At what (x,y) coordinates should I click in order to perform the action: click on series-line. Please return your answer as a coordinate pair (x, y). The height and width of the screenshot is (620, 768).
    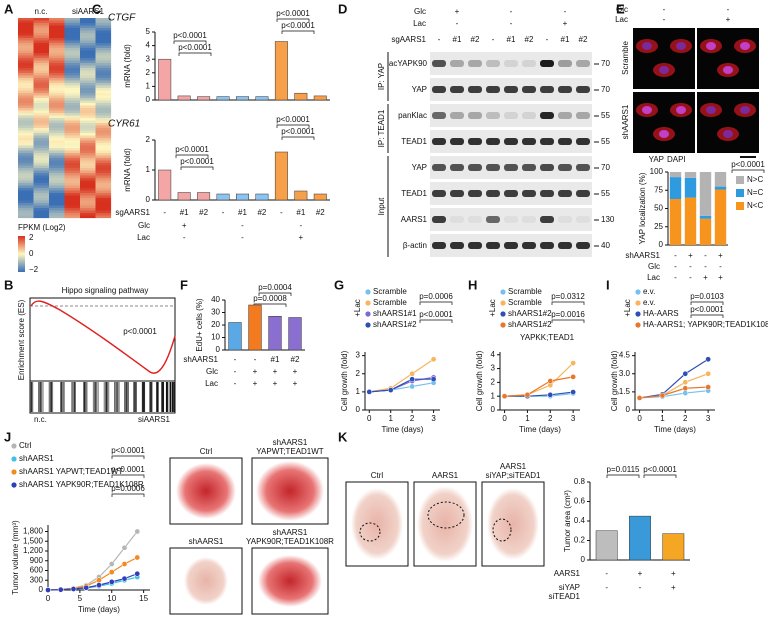
    Looking at the image, I should click on (401, 375).